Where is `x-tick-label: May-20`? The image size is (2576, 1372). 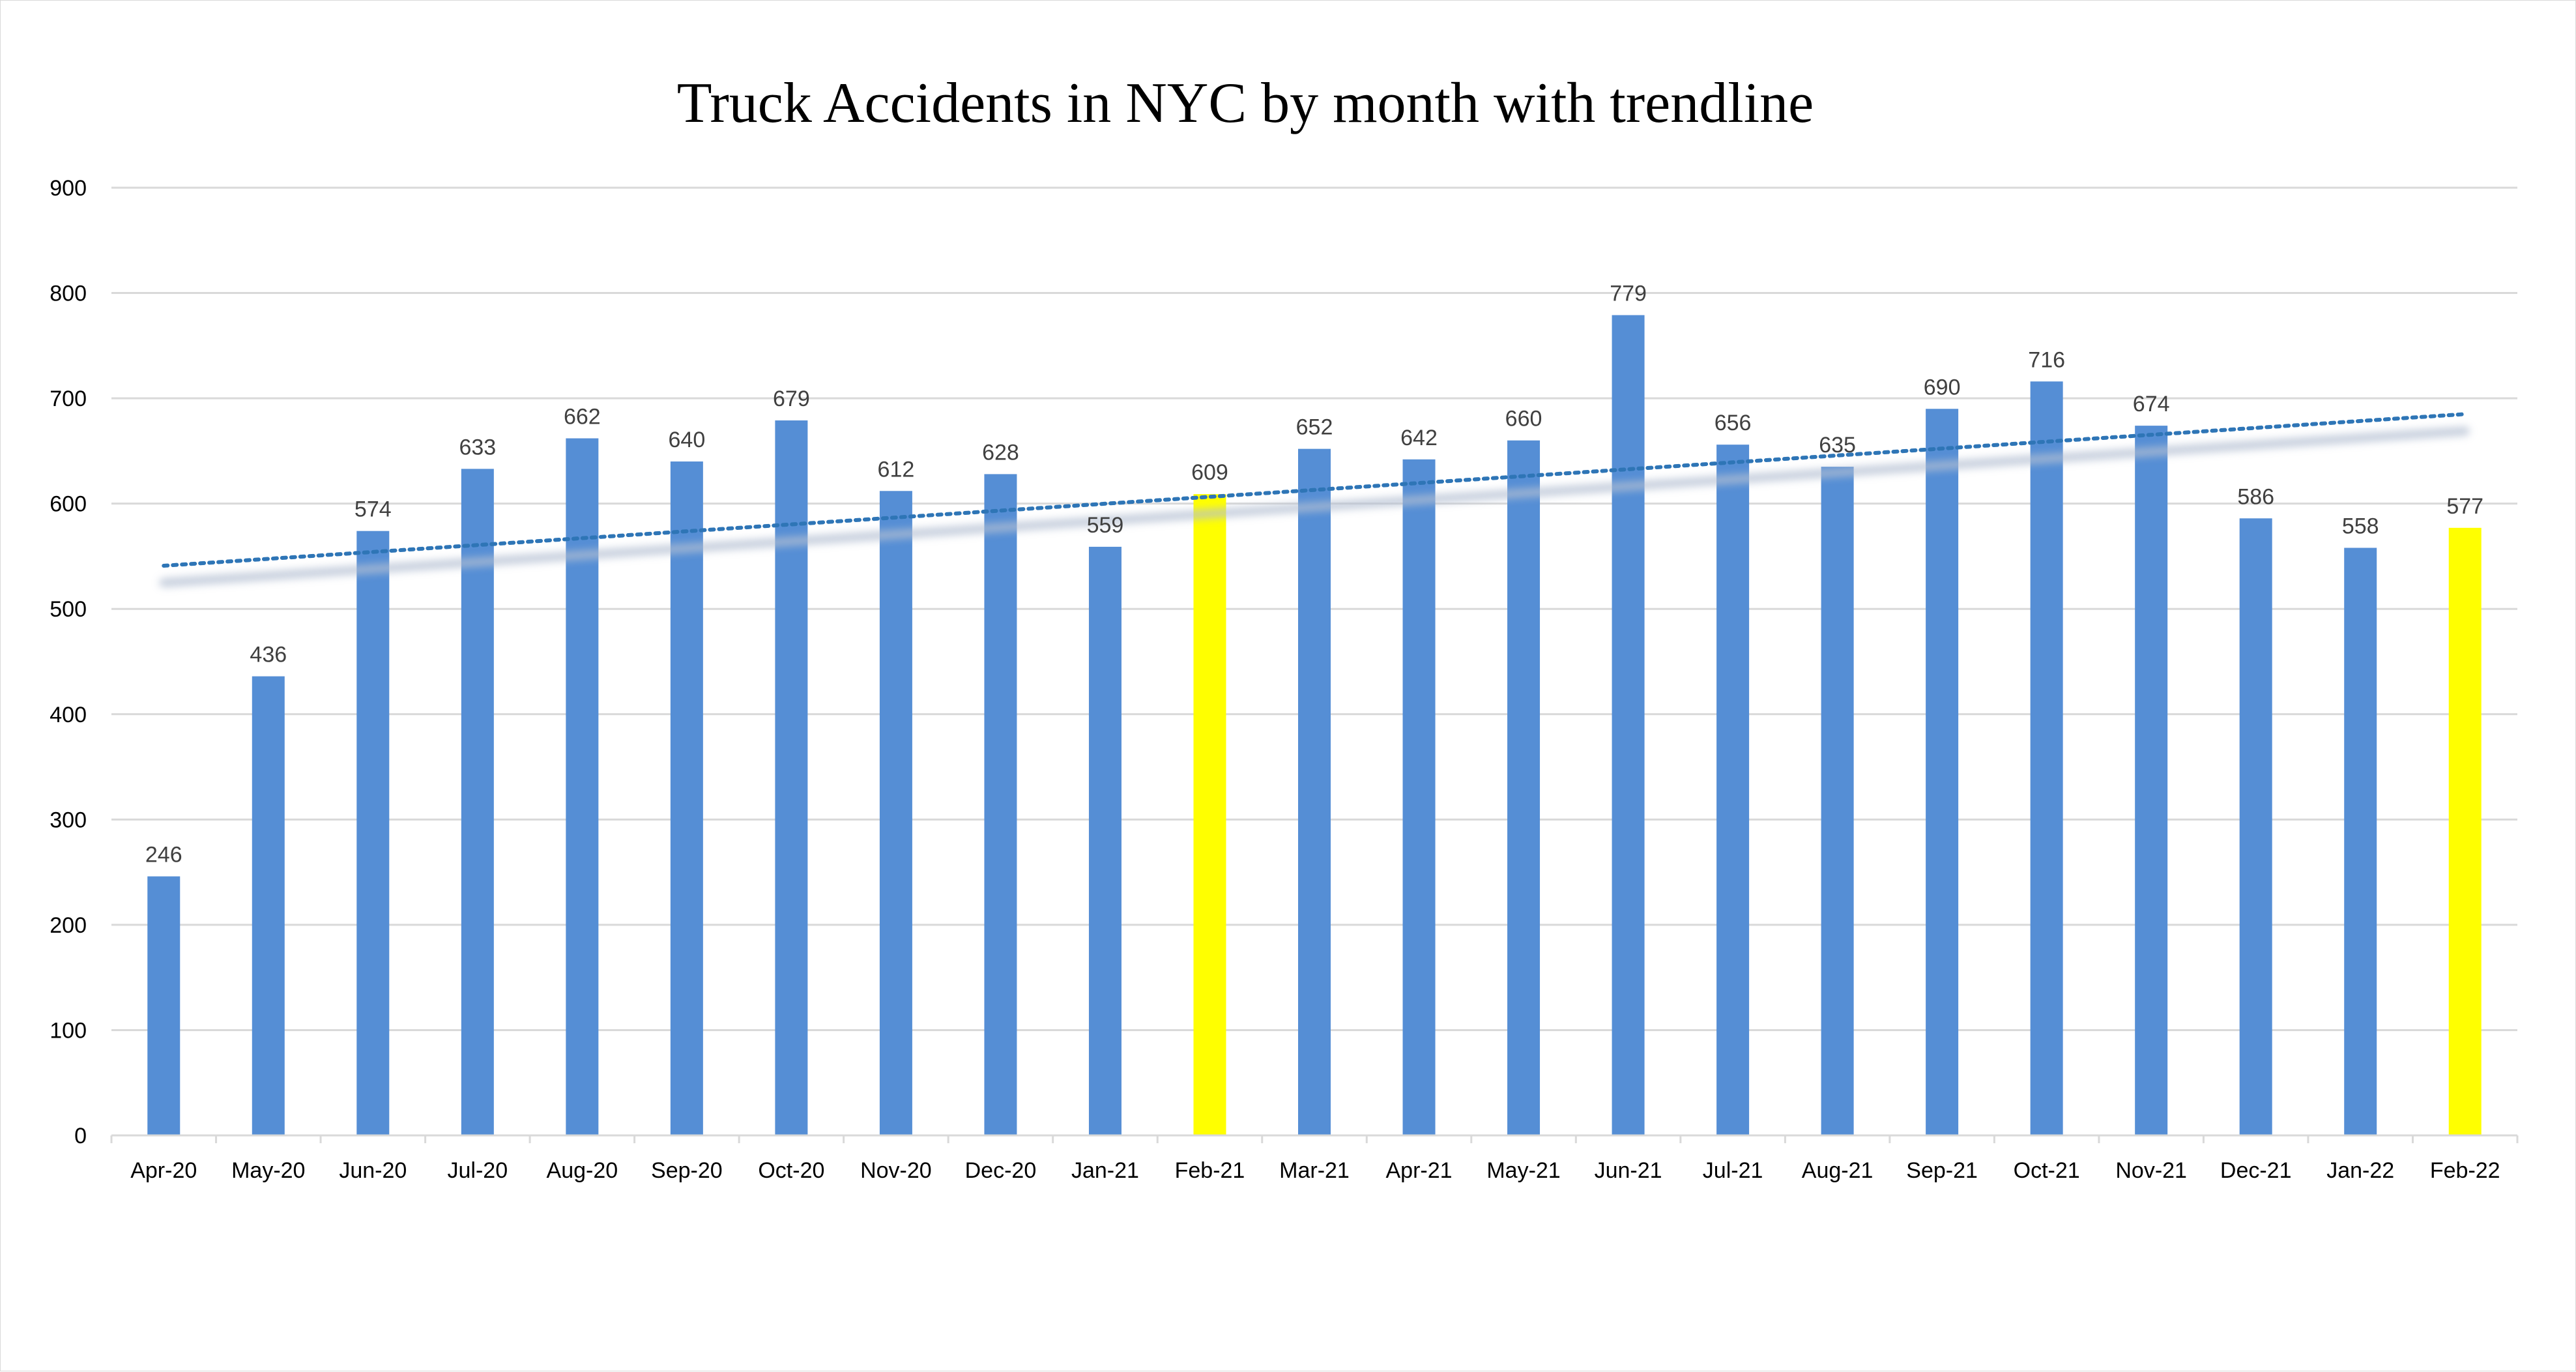
x-tick-label: May-20 is located at coordinates (268, 1170).